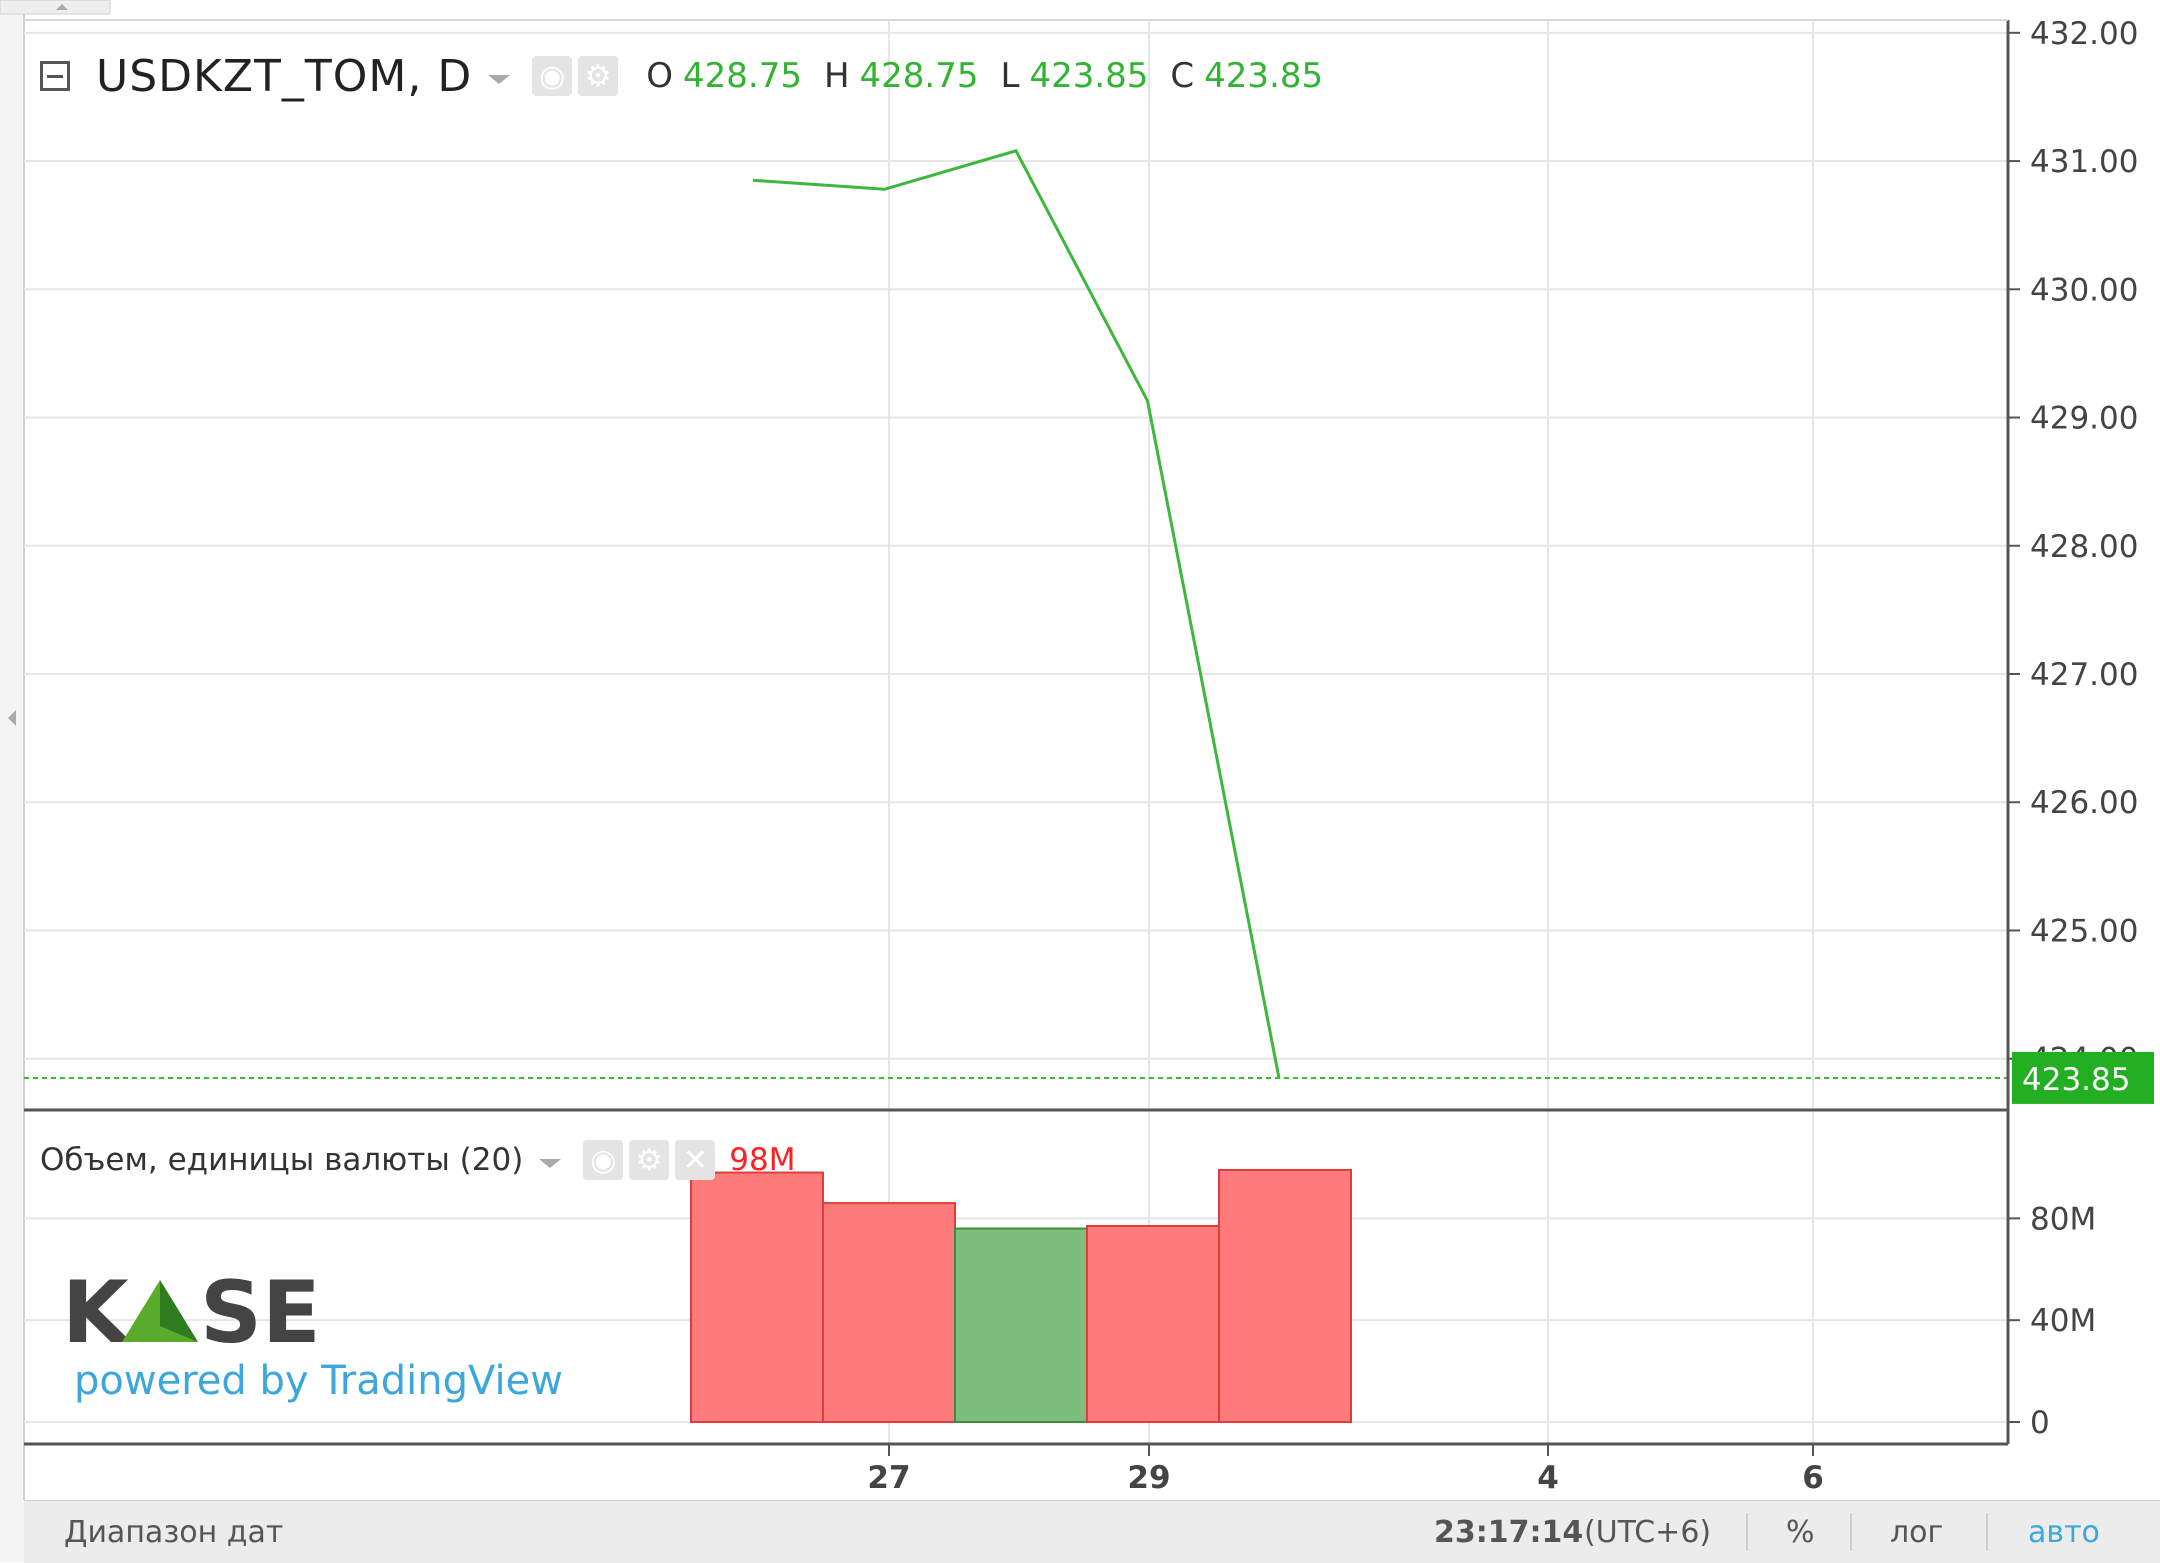 Image resolution: width=2160 pixels, height=1563 pixels. I want to click on price-series-line, so click(1016, 614).